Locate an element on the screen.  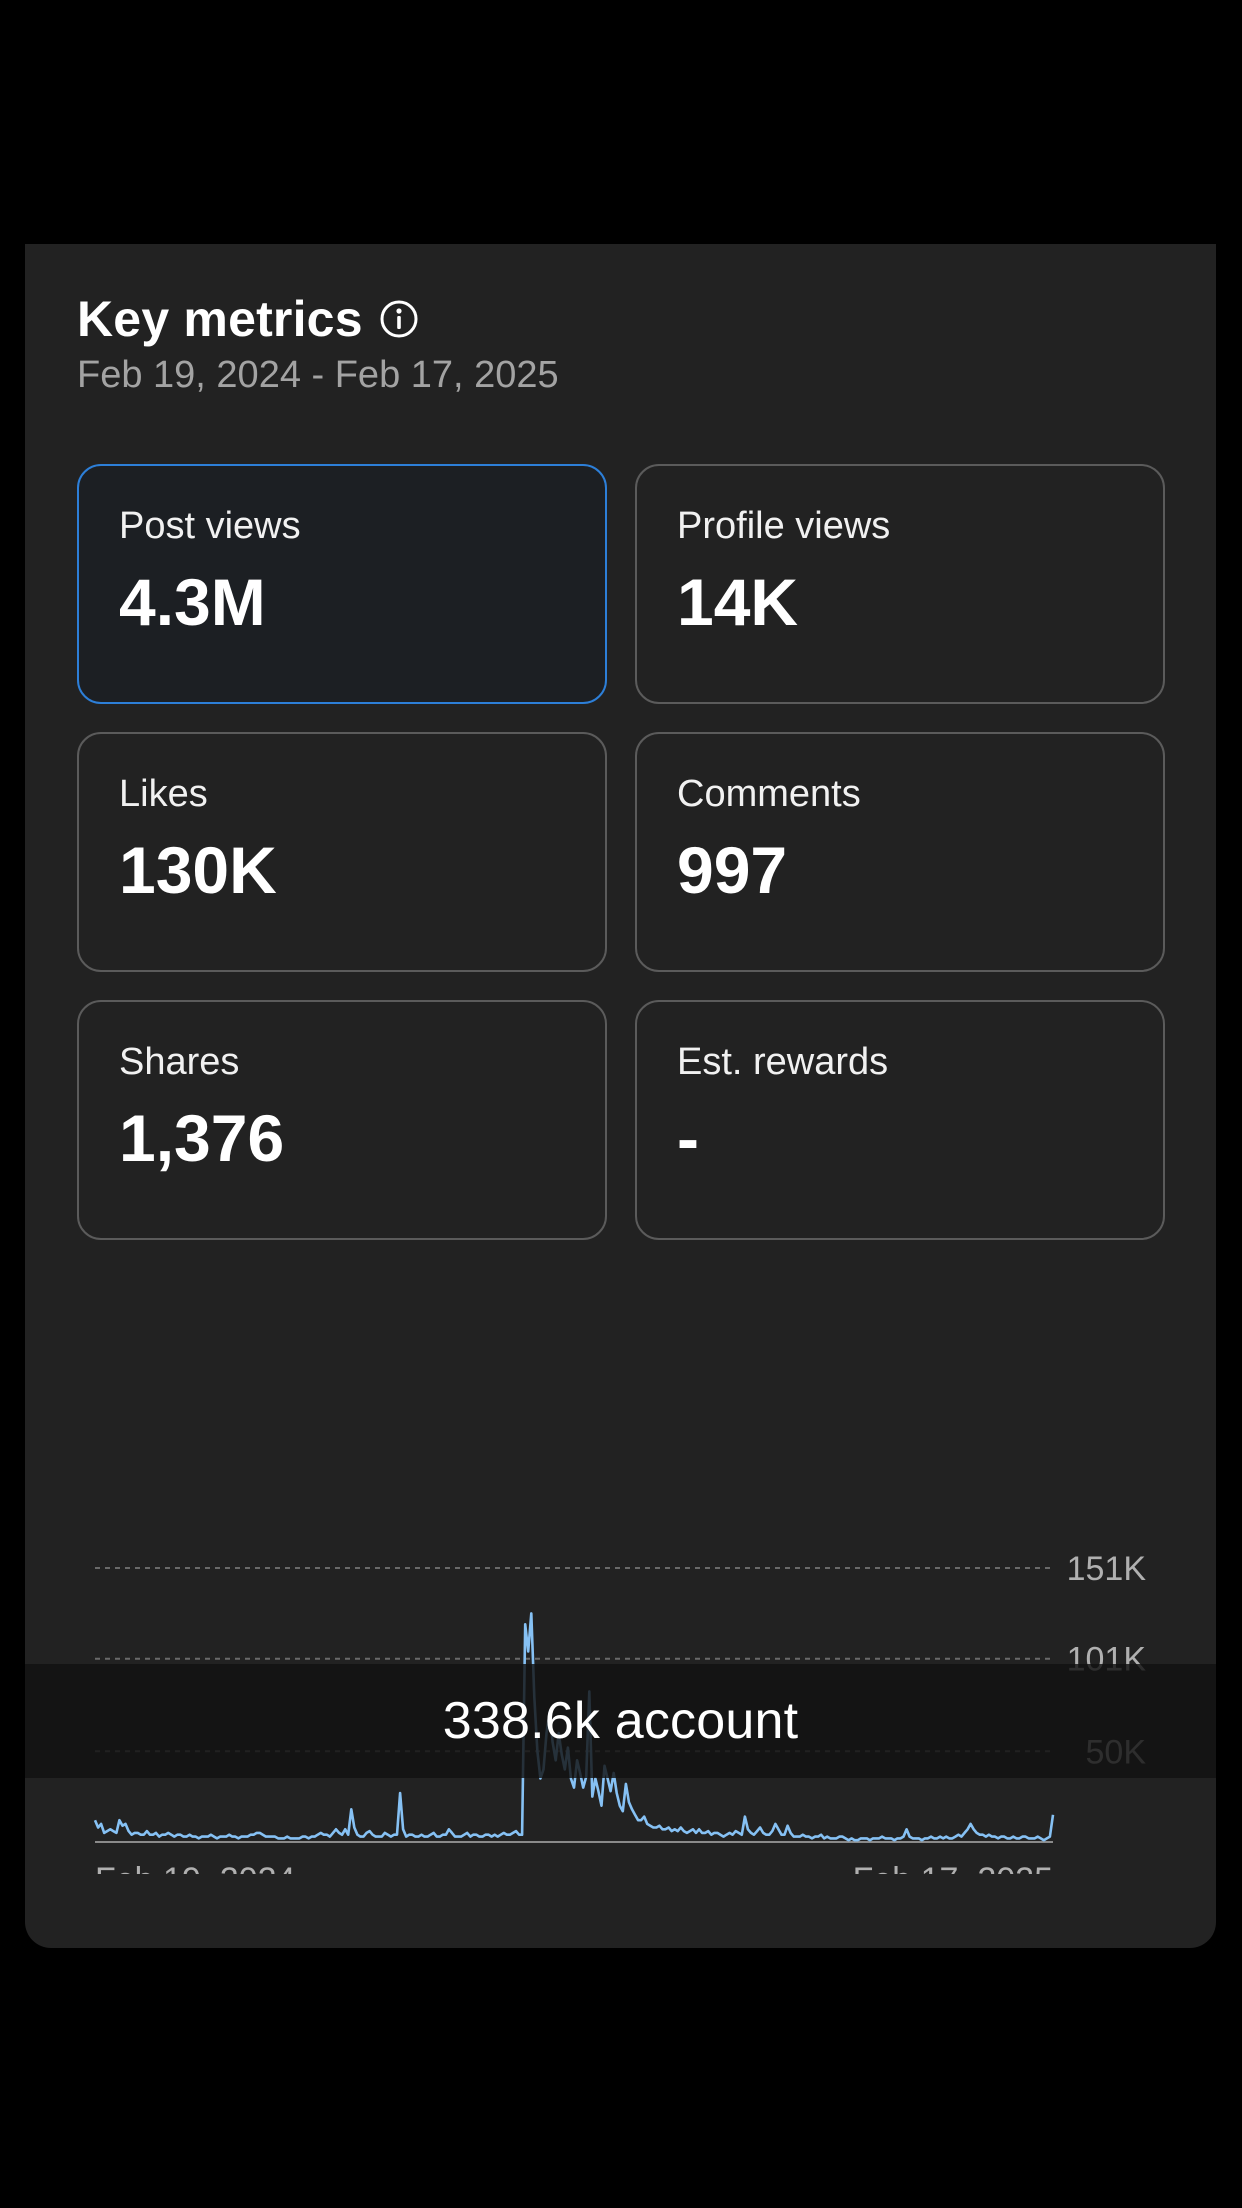
metric-card-post-views: Post views 4.3M is located at coordinates (342, 584).